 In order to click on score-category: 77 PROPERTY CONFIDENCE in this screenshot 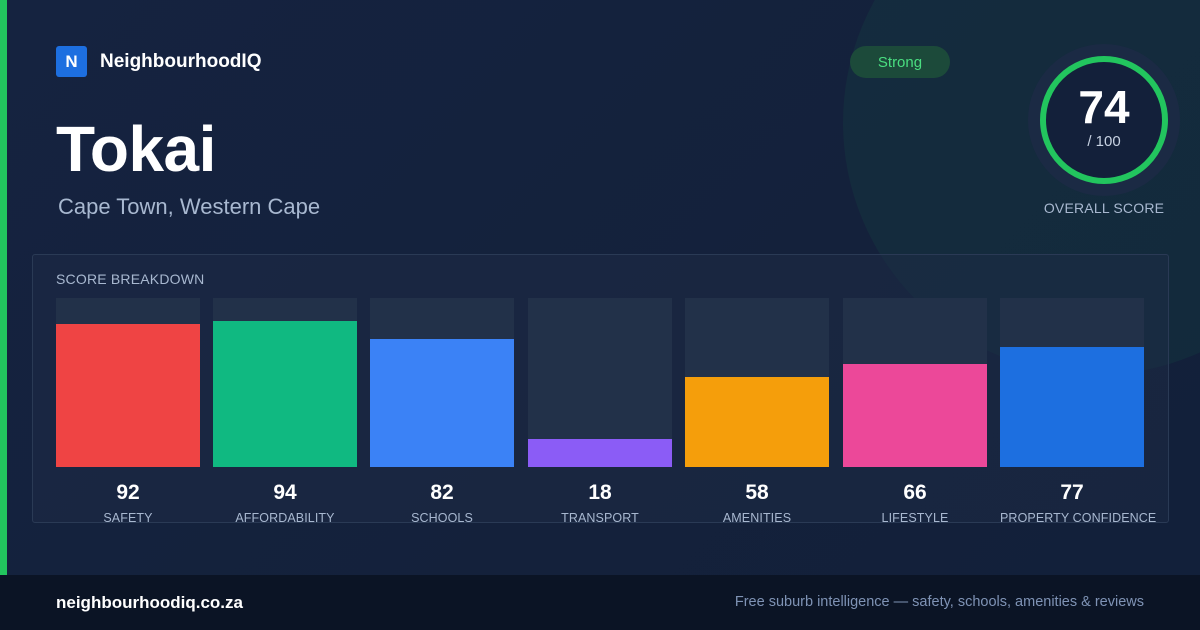, I will do `click(1078, 411)`.